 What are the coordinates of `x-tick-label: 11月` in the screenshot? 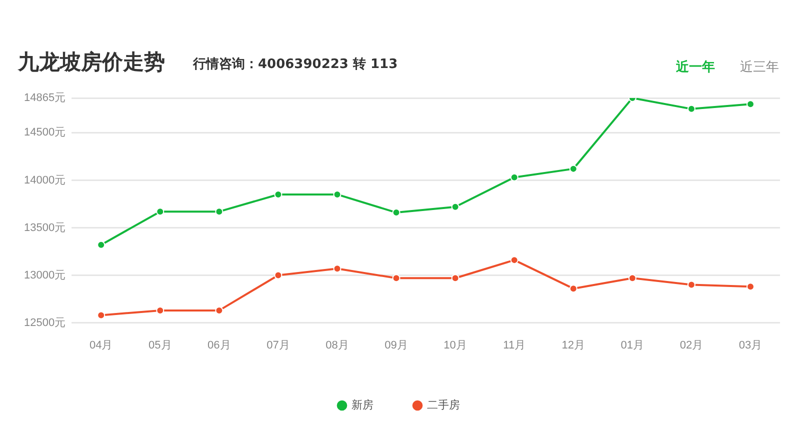 It's located at (514, 345).